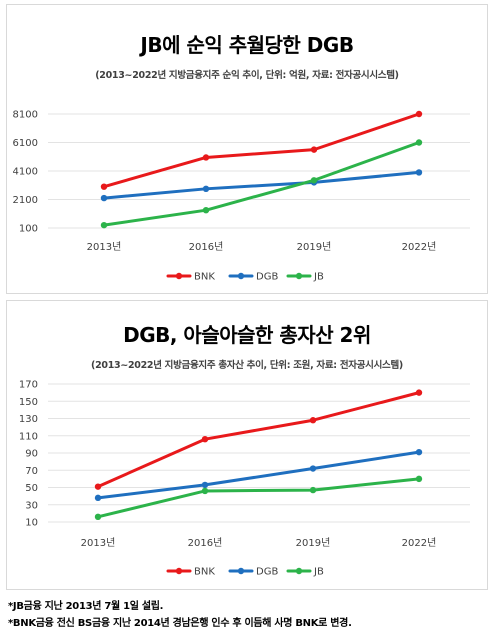 This screenshot has width=494, height=635. Describe the element at coordinates (31, 471) in the screenshot. I see `y-tick-label: 70` at that location.